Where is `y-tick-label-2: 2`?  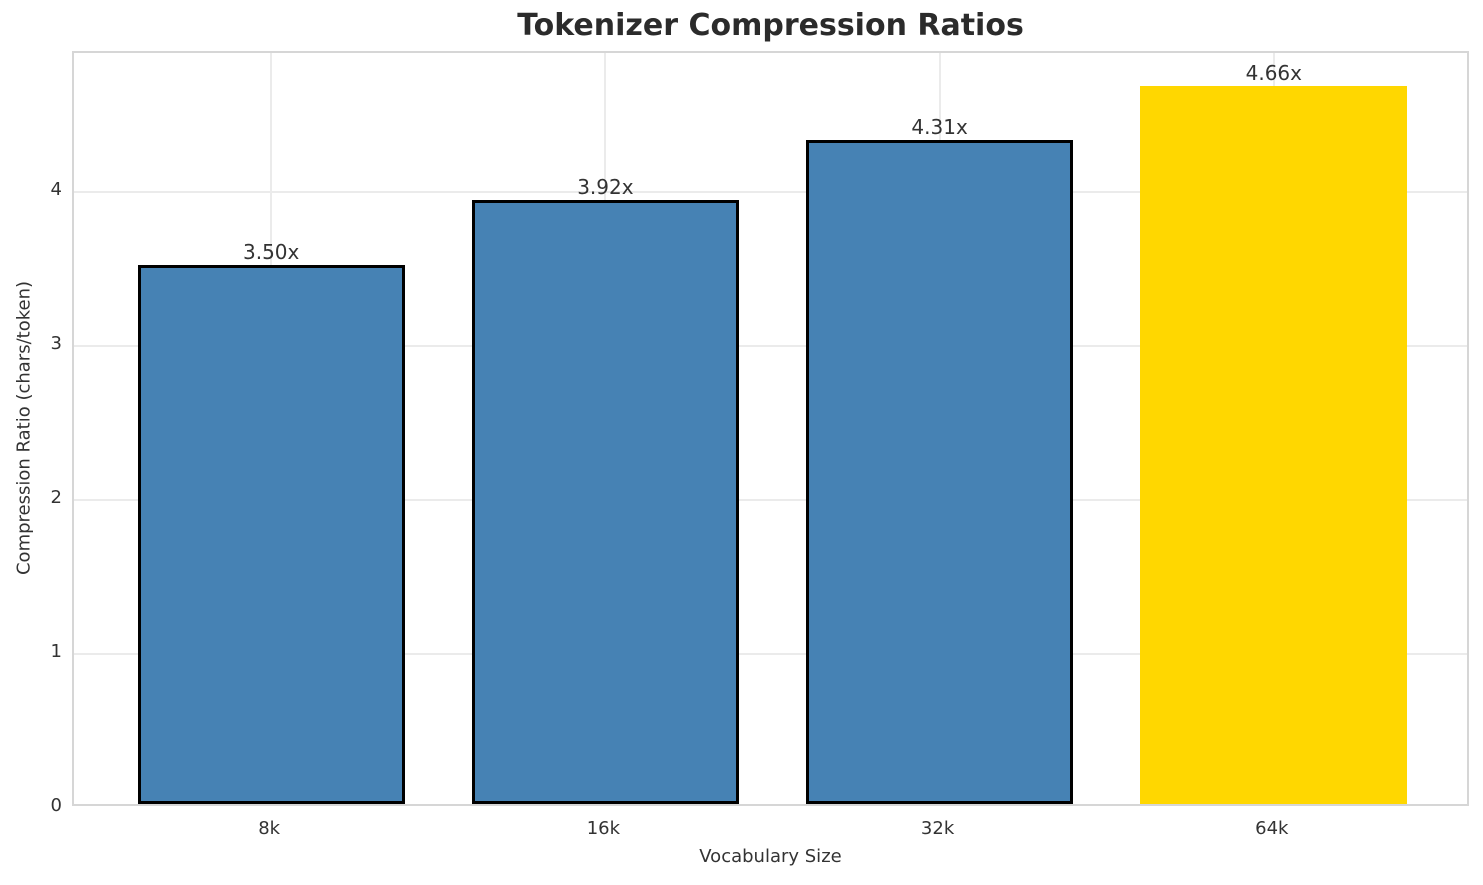 y-tick-label-2: 2 is located at coordinates (56, 497).